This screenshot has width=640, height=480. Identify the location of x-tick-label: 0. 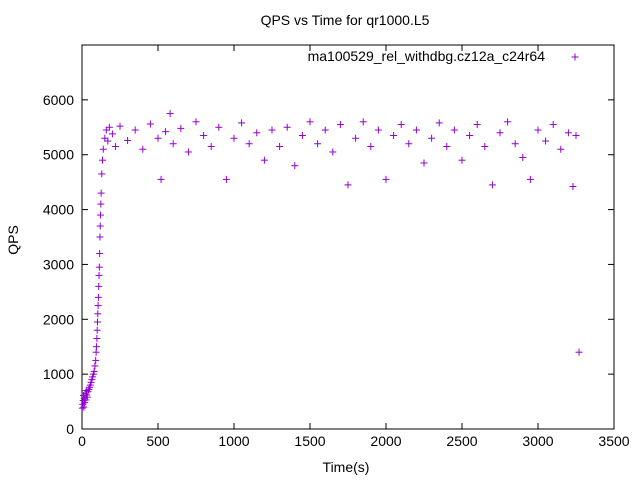
(82, 441).